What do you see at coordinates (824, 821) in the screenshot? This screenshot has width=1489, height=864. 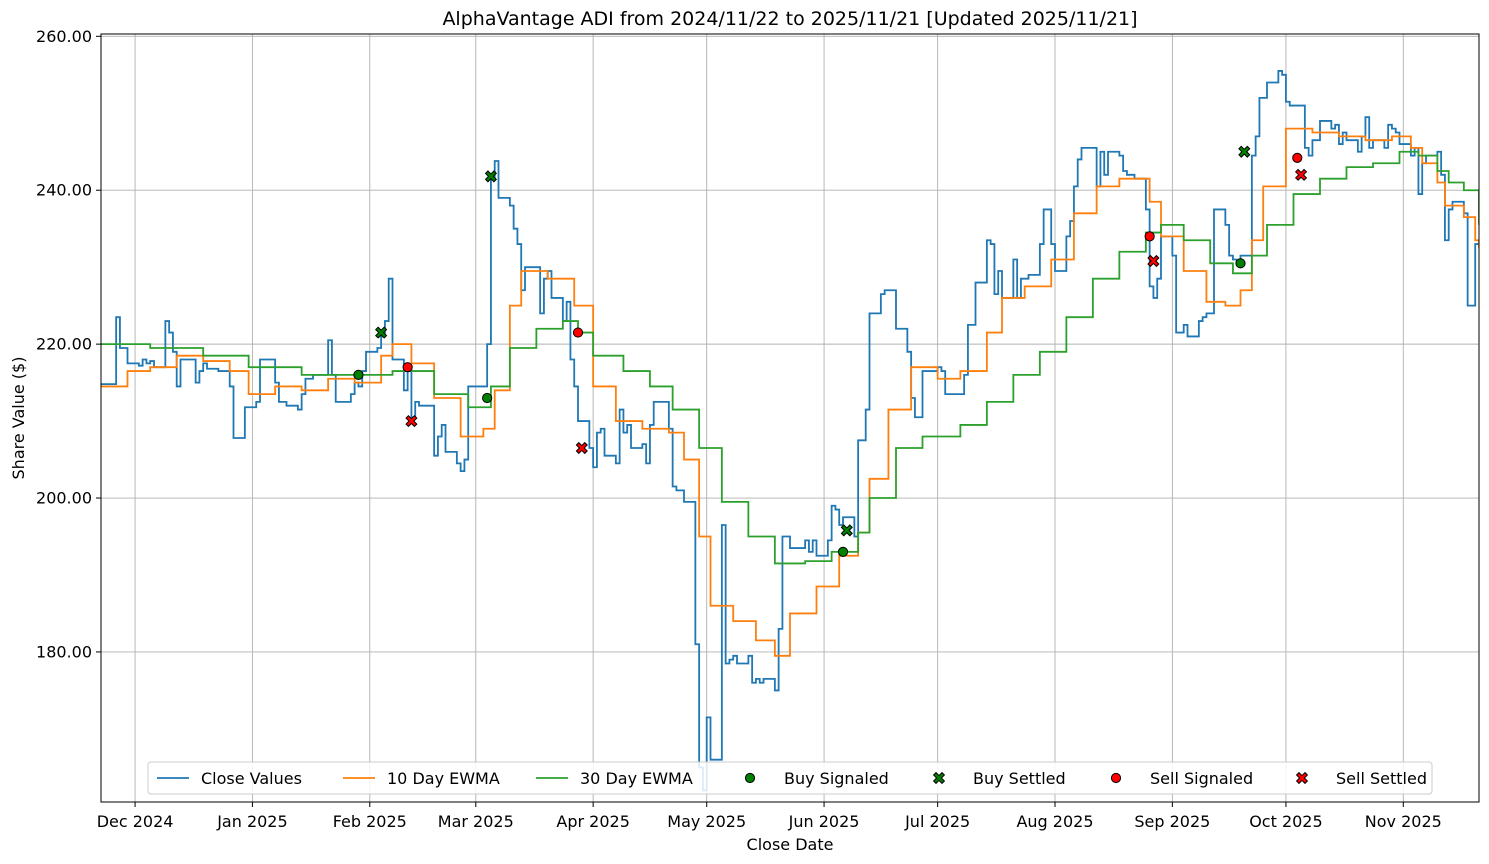 I see `x-tick-label: Jun 2025` at bounding box center [824, 821].